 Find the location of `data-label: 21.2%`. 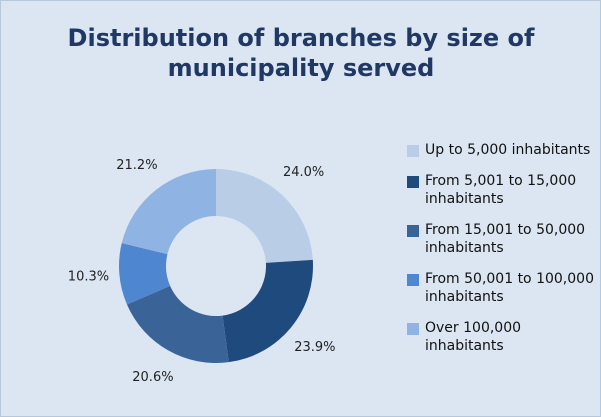

data-label: 21.2% is located at coordinates (136, 165).